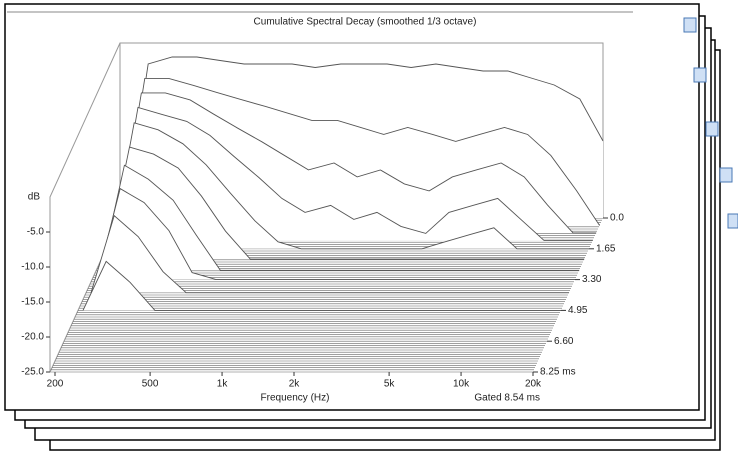 Image resolution: width=738 pixels, height=460 pixels. Describe the element at coordinates (55, 384) in the screenshot. I see `x-tick-label: 200` at that location.